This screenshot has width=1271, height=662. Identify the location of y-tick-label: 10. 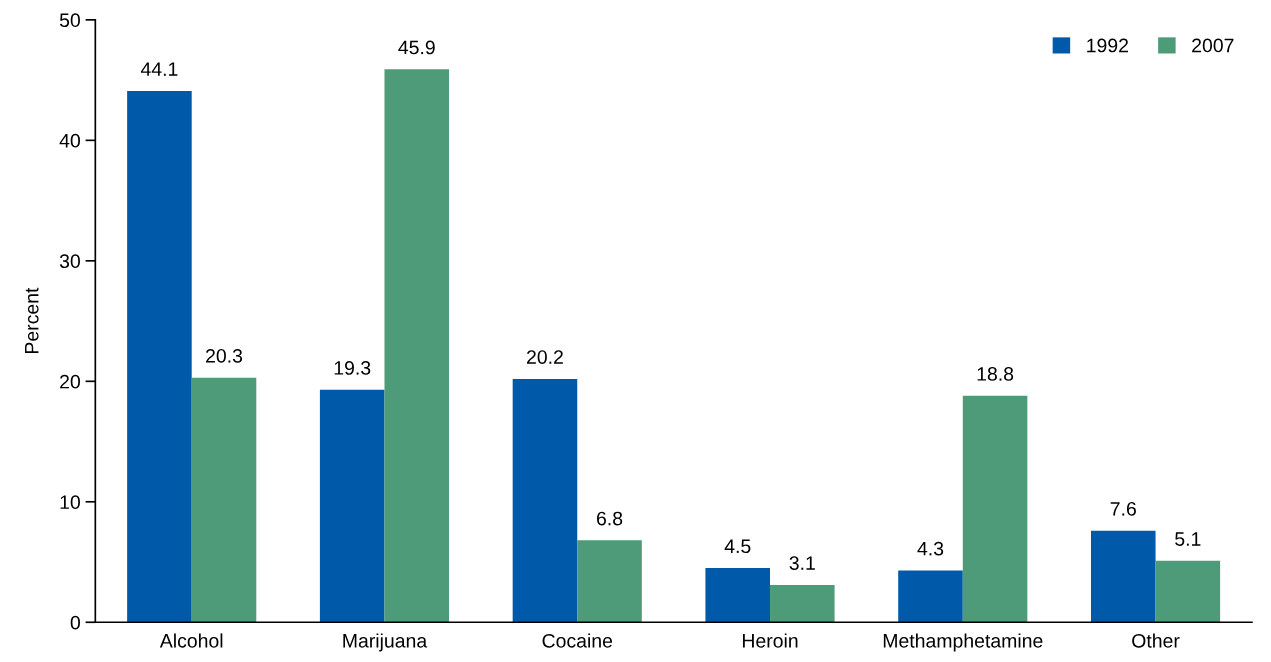
(70, 502).